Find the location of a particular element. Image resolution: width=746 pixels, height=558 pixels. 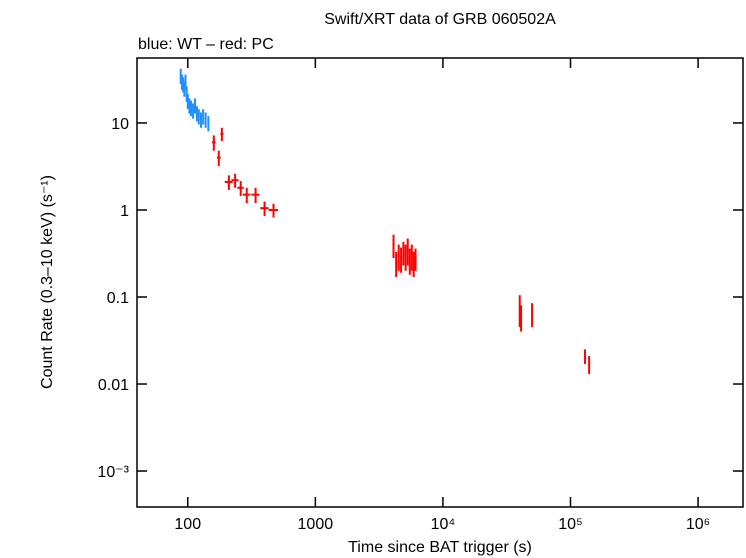

x-tick-label: 10⁶ is located at coordinates (698, 524).